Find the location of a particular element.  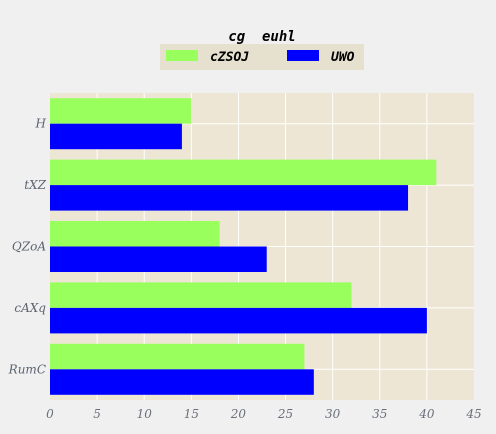

y-tick-label-qzoa: QZoA is located at coordinates (29, 247).